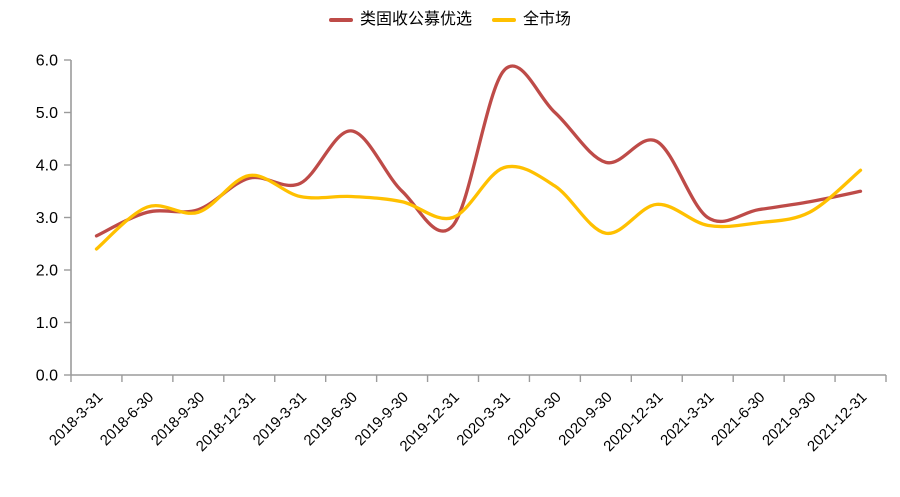 The width and height of the screenshot is (900, 497). Describe the element at coordinates (504, 20) in the screenshot. I see `legend-line-swatch-yellow` at that location.